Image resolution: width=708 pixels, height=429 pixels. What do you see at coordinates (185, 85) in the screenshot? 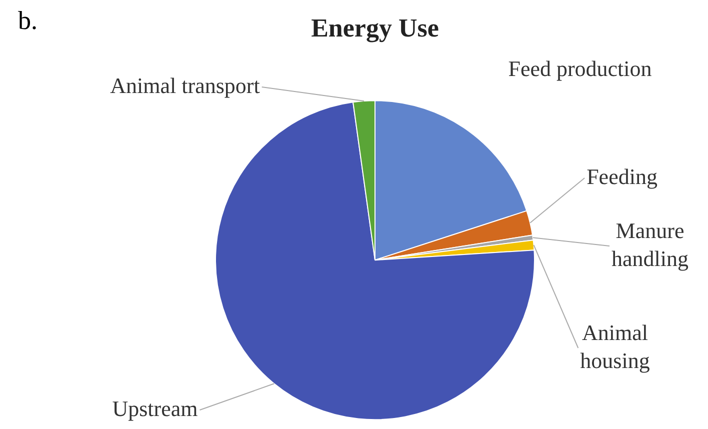
I see `slice-label: Animal transport` at bounding box center [185, 85].